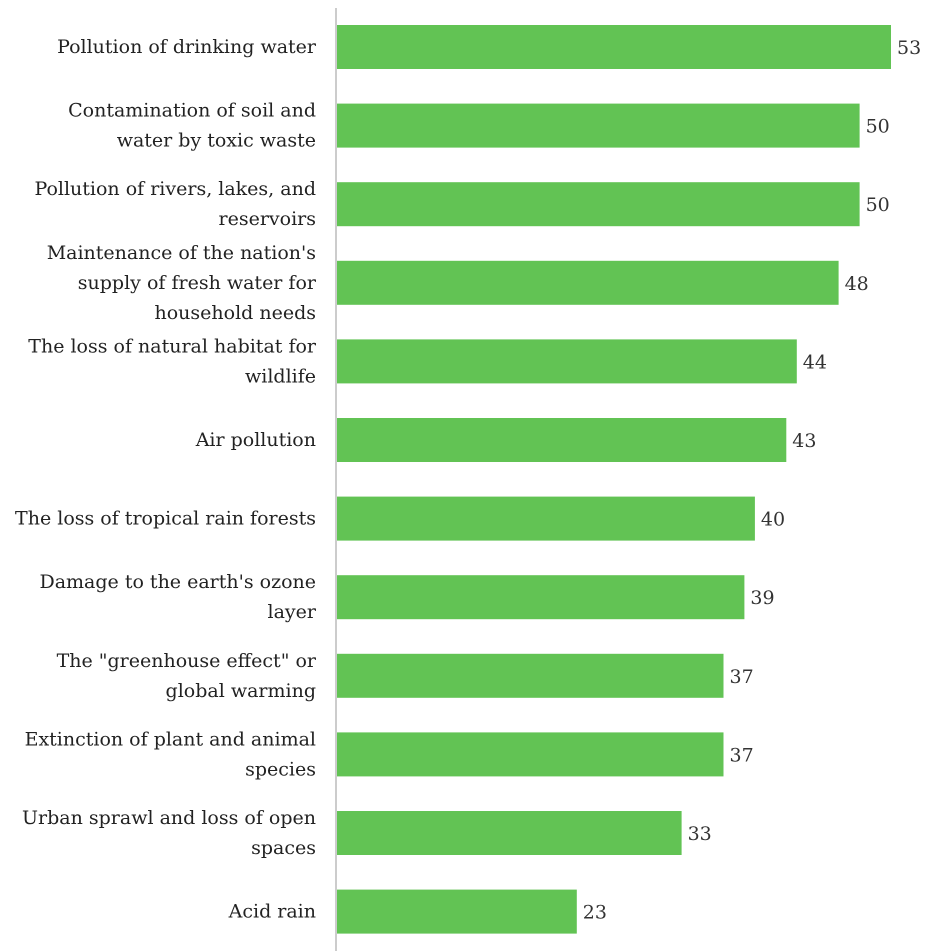 The image size is (926, 951). What do you see at coordinates (177, 597) in the screenshot?
I see `category-label: Damage to the earth's ozone layer` at bounding box center [177, 597].